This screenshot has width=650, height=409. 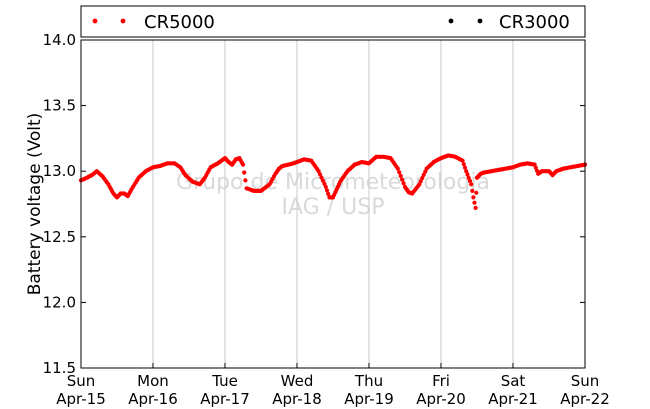 I want to click on data-points, so click(x=333, y=181).